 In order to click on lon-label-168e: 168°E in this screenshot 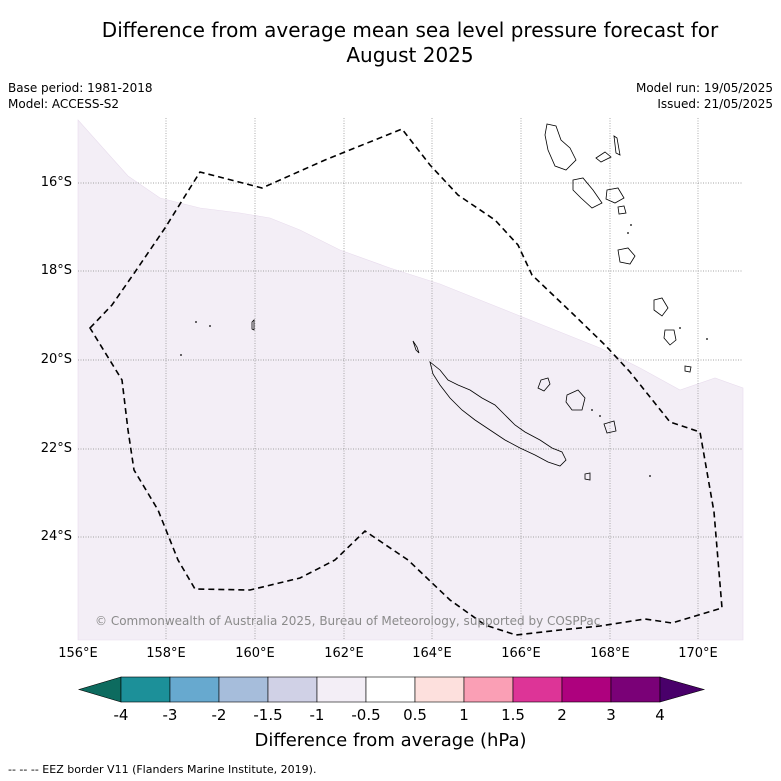, I will do `click(610, 653)`.